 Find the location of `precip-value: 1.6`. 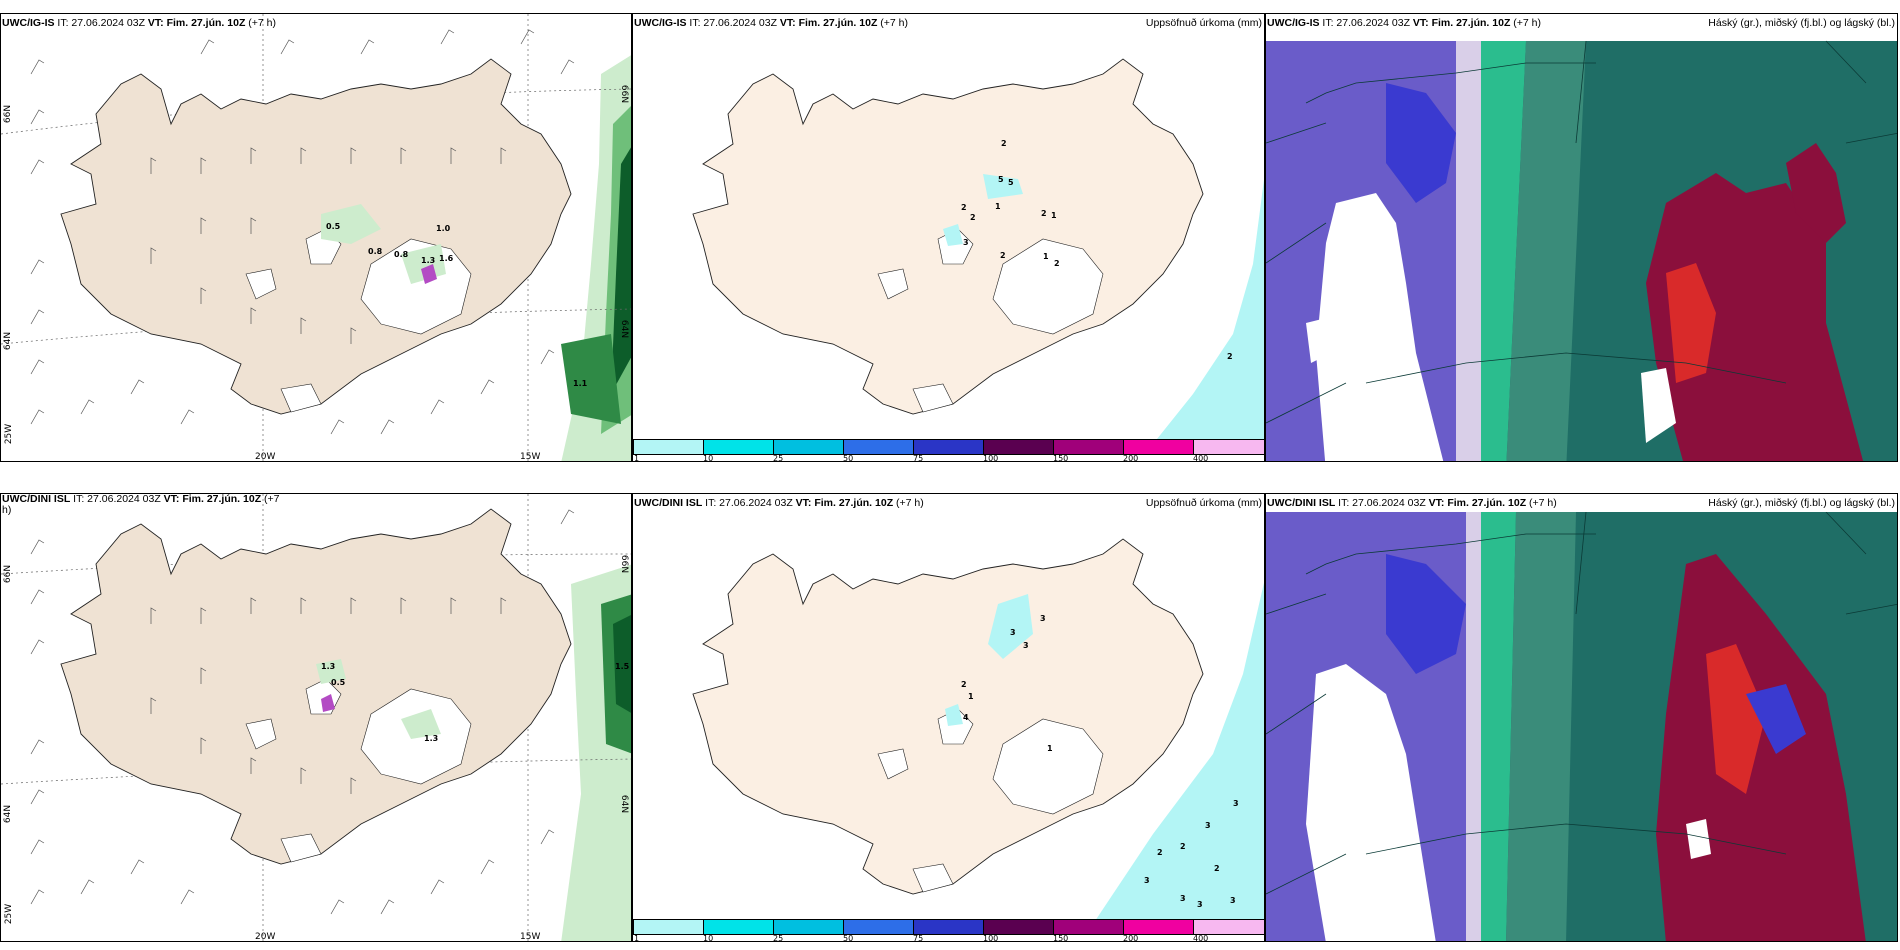

precip-value: 1.6 is located at coordinates (446, 258).